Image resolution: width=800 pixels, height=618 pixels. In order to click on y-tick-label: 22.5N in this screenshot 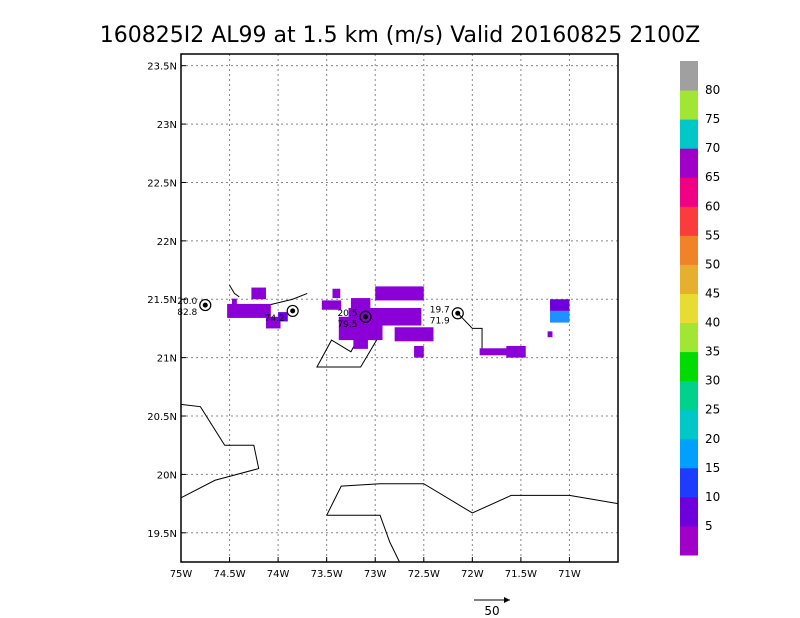, I will do `click(162, 183)`.